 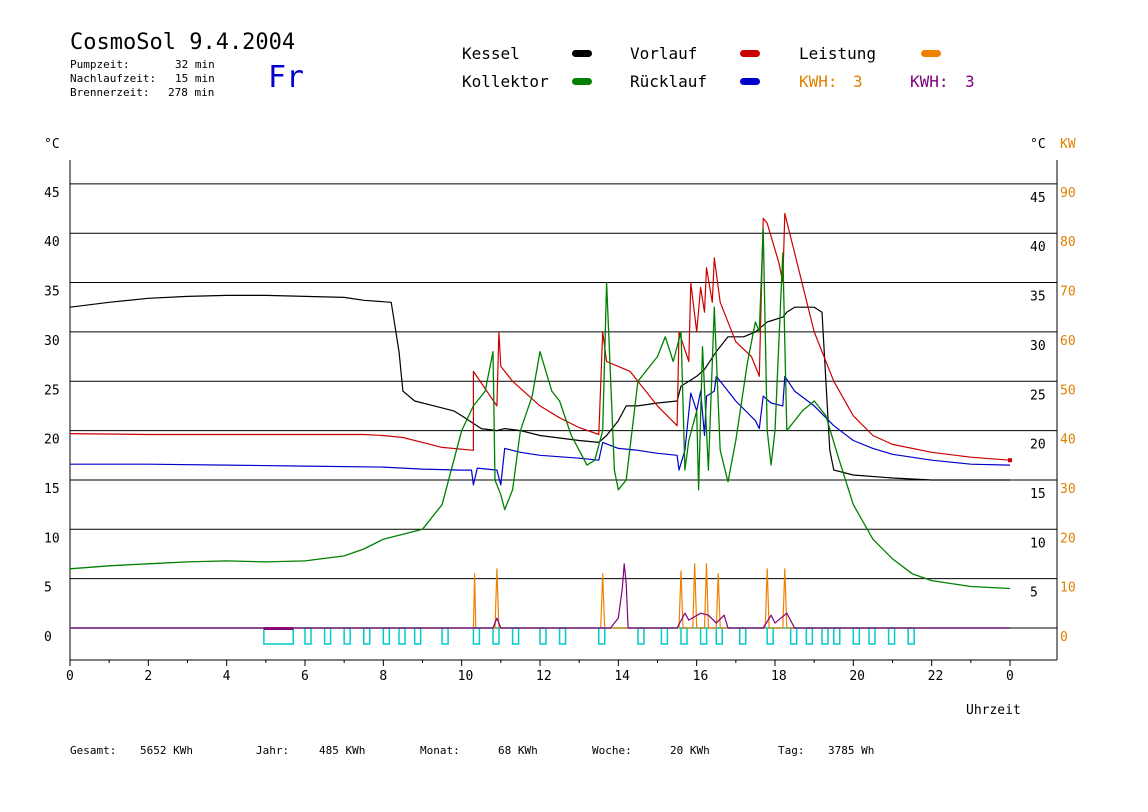 What do you see at coordinates (1038, 144) in the screenshot?
I see `y-right-unit-c: °C` at bounding box center [1038, 144].